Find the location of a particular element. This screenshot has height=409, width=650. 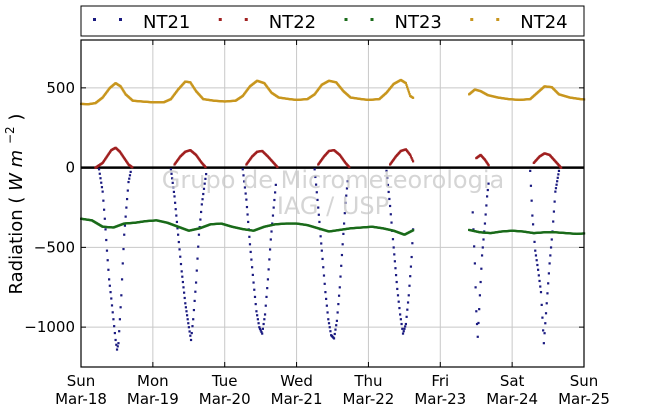

y-axis-unit-m: m is located at coordinates (16, 159).